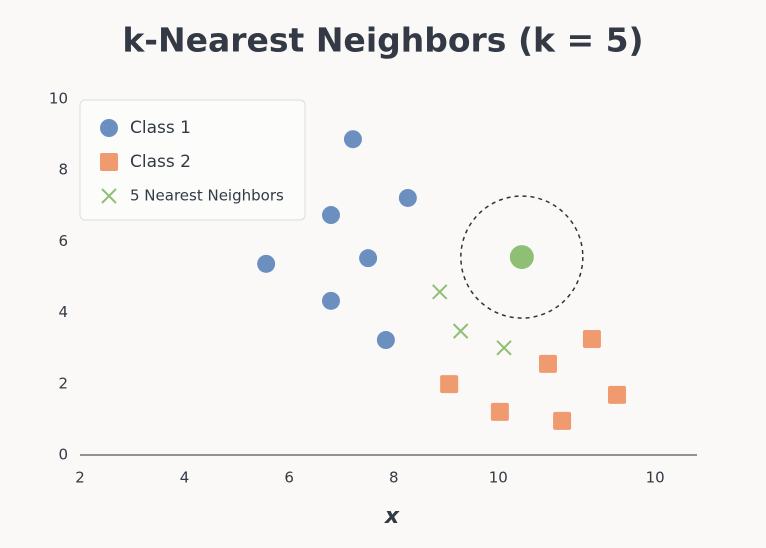 The height and width of the screenshot is (548, 766). I want to click on y-tick-label: 8, so click(63, 170).